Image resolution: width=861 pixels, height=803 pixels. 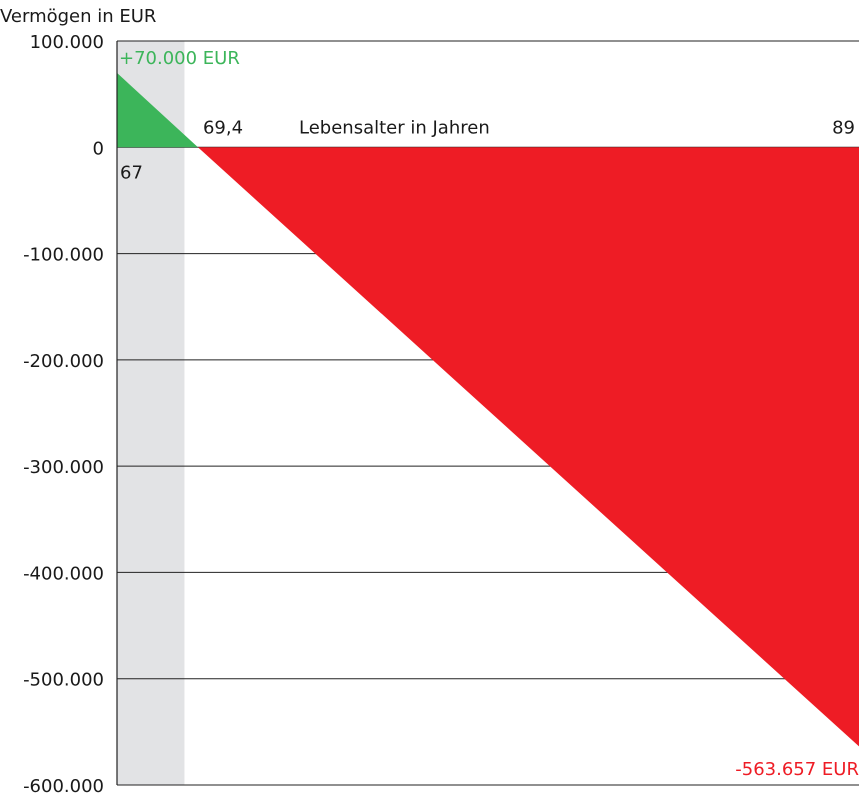 What do you see at coordinates (151, 413) in the screenshot?
I see `shaded-band` at bounding box center [151, 413].